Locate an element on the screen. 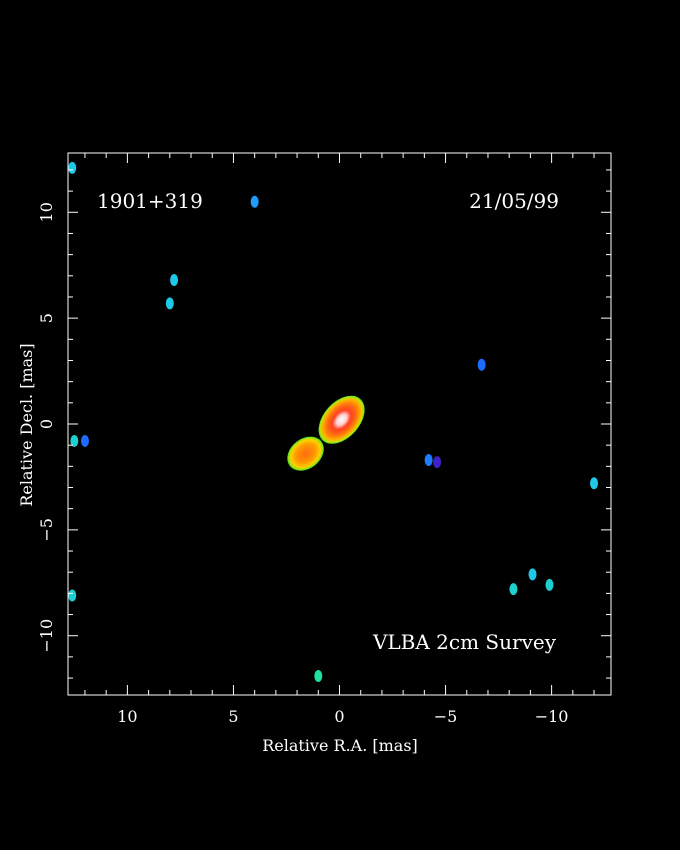 This screenshot has width=680, height=850. y-tick-label: −5 is located at coordinates (46, 530).